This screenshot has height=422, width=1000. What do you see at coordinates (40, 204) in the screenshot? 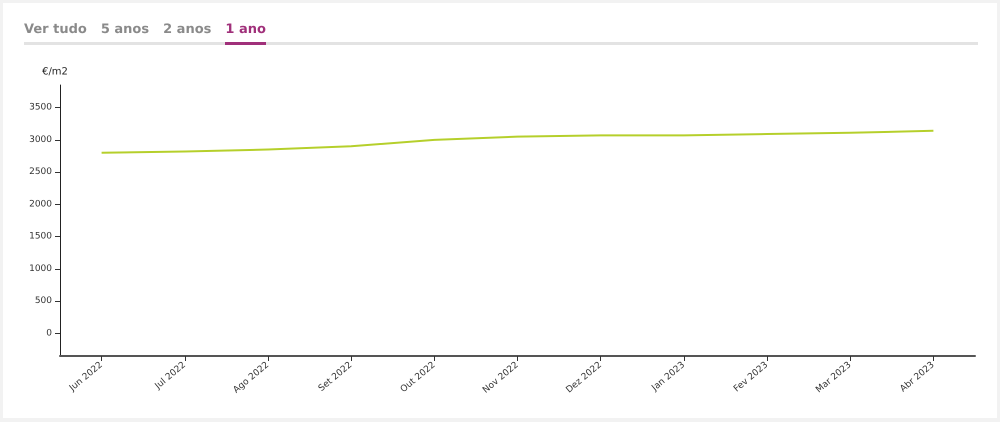
I see `y-tick-label: 2000` at bounding box center [40, 204].